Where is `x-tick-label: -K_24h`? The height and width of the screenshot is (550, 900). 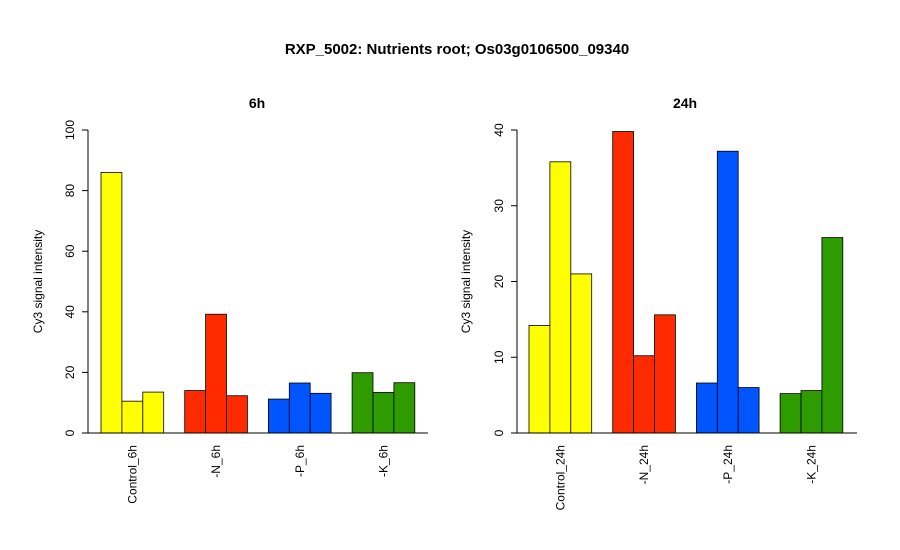 x-tick-label: -K_24h is located at coordinates (811, 464).